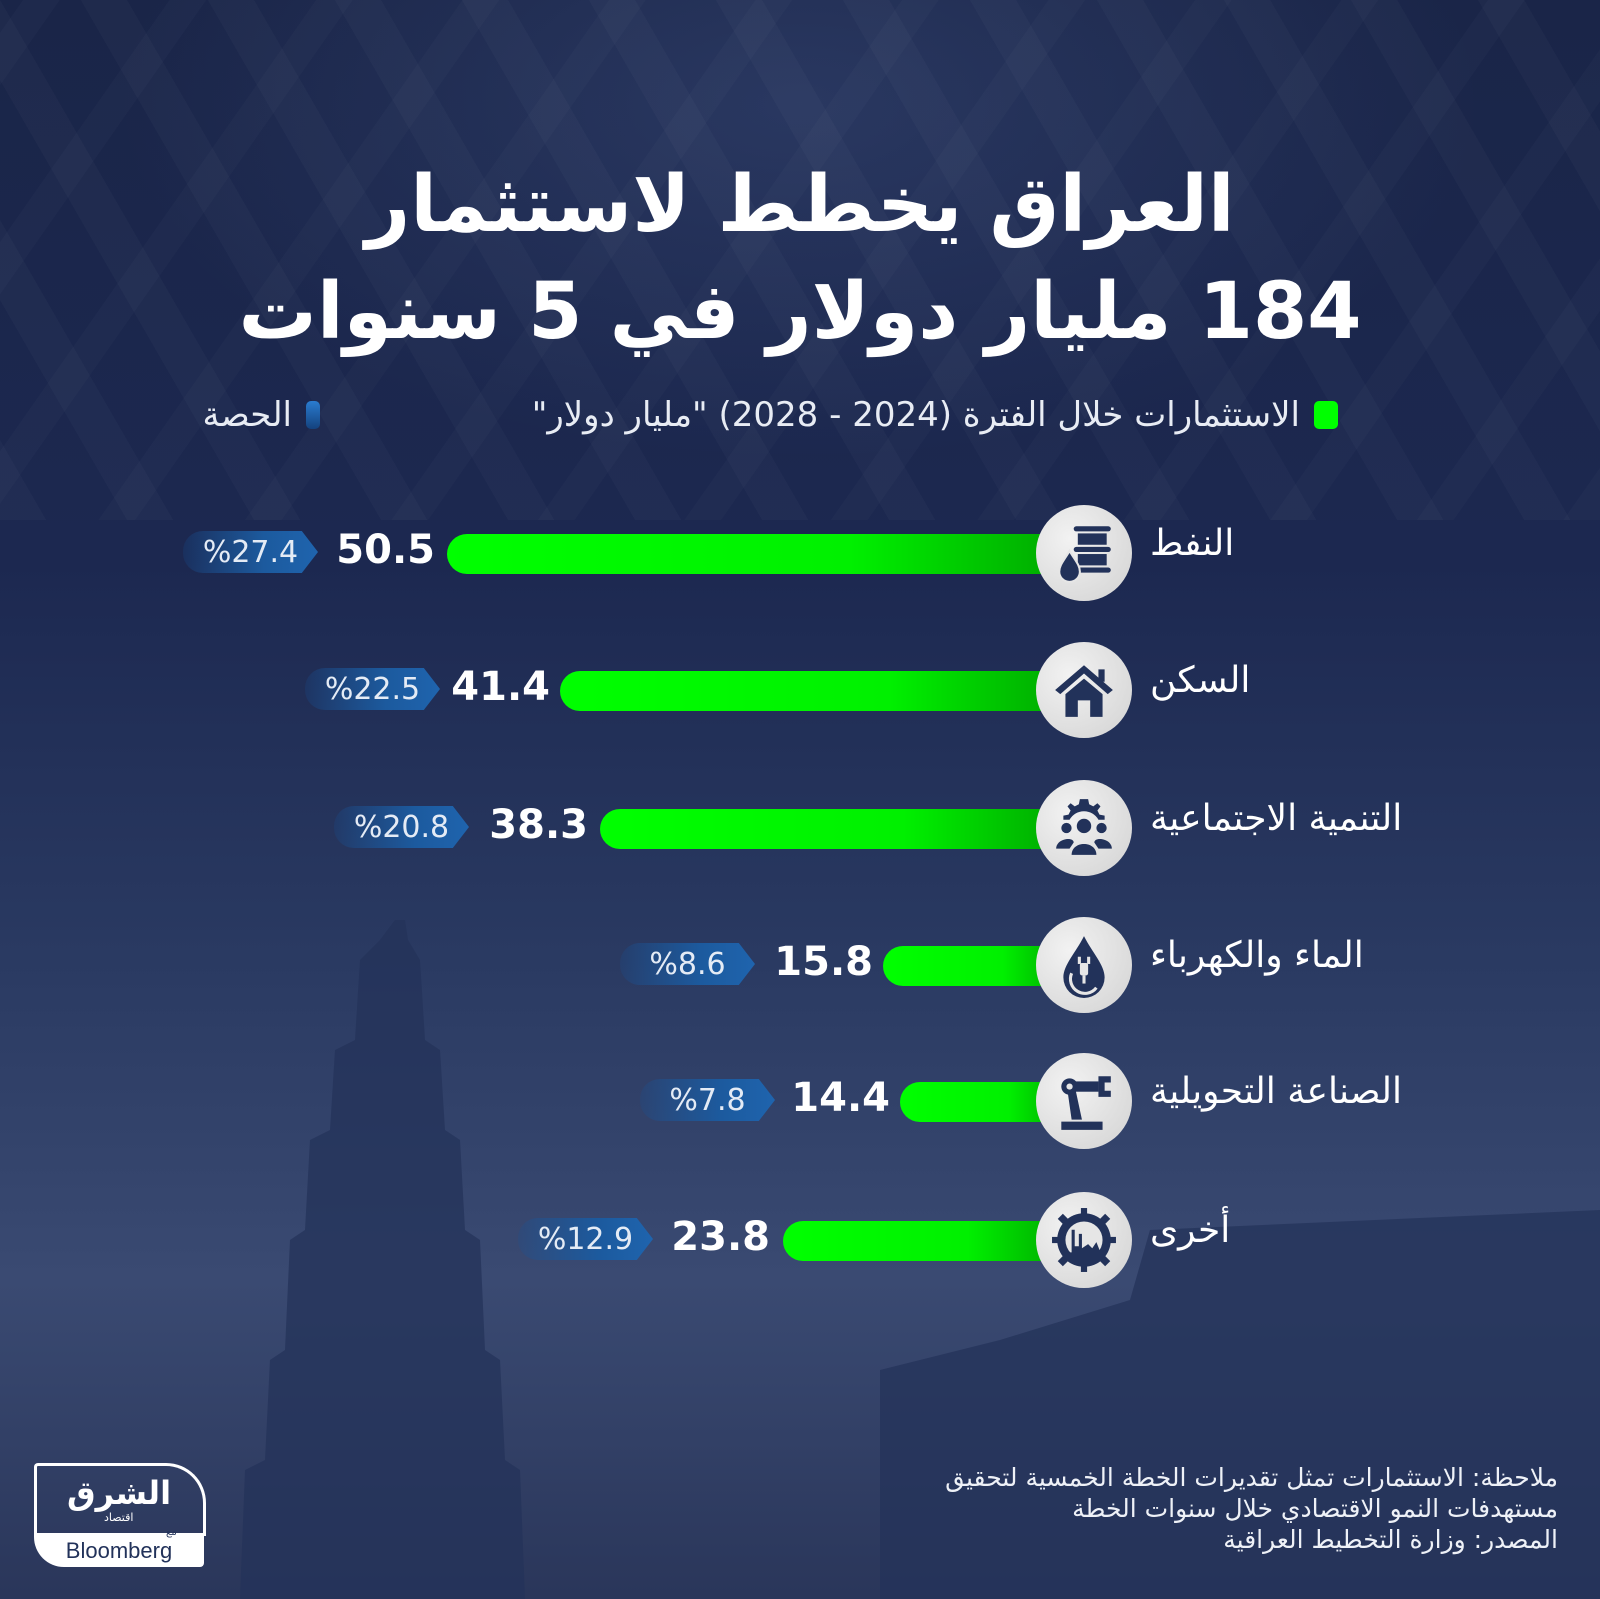 The height and width of the screenshot is (1599, 1600). What do you see at coordinates (1390, 1539) in the screenshot?
I see `source-line: المصدر: وزارة التخطيط العراقية` at bounding box center [1390, 1539].